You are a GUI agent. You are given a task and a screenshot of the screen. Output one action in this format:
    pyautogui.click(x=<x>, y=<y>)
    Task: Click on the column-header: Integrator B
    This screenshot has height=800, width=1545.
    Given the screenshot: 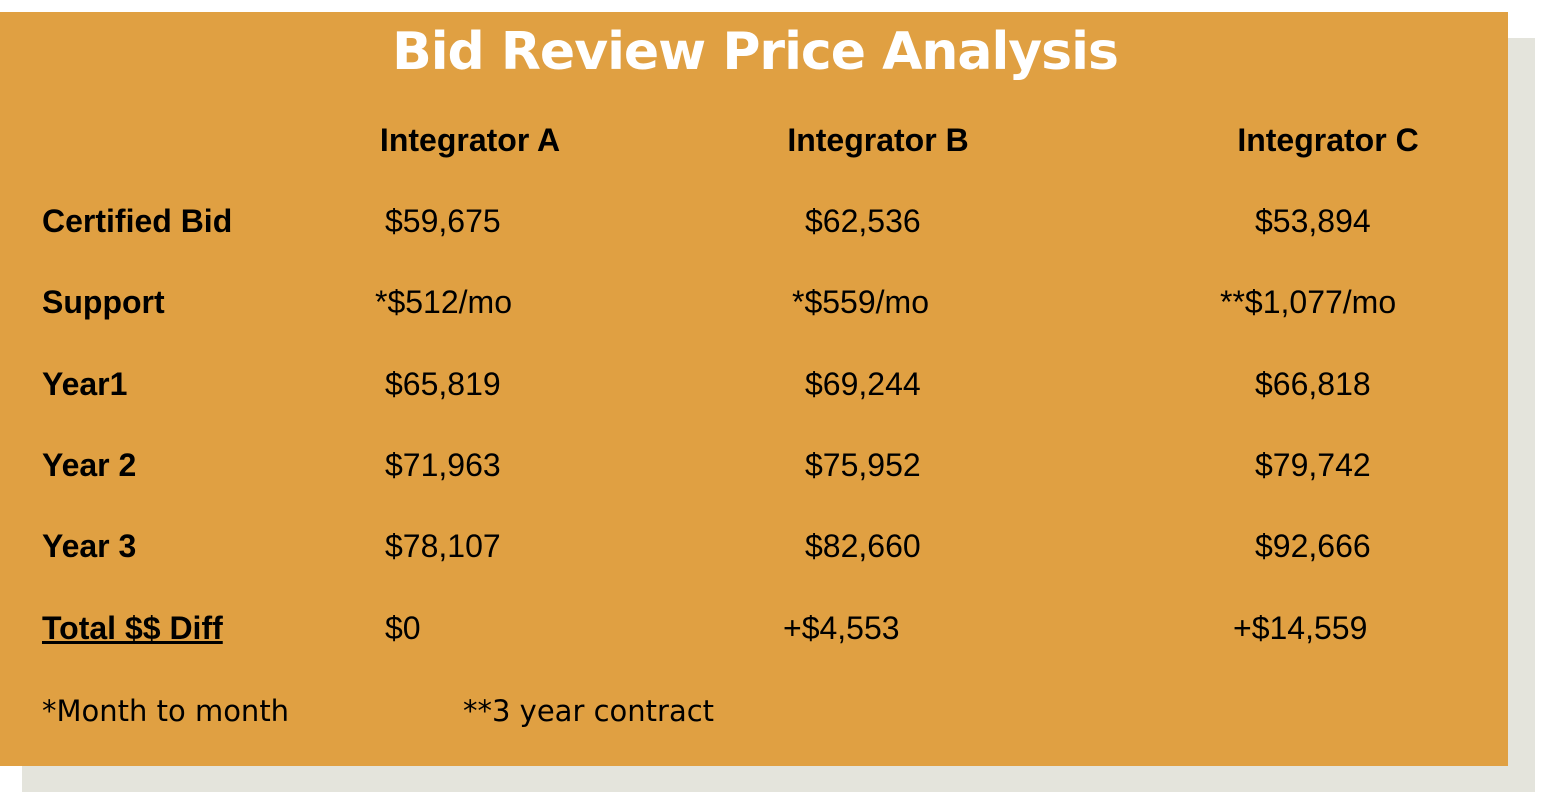 What is the action you would take?
    pyautogui.click(x=878, y=140)
    